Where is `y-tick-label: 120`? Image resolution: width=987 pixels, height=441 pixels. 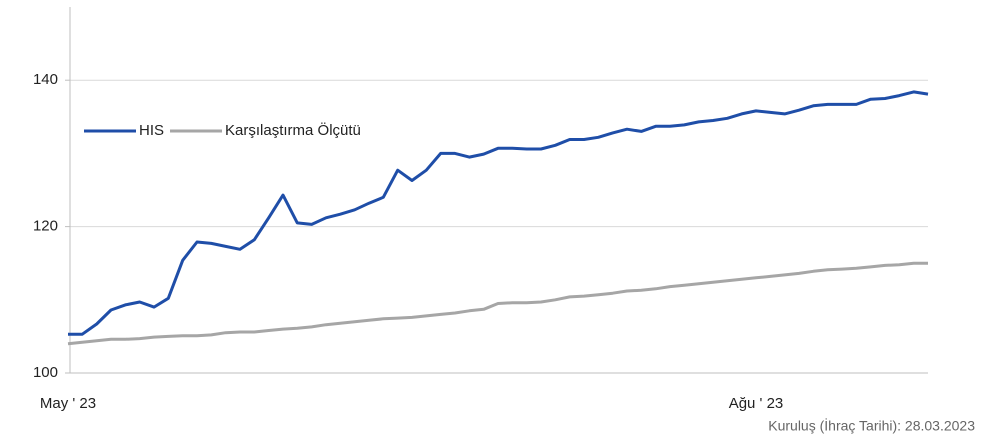 y-tick-label: 120 is located at coordinates (45, 226).